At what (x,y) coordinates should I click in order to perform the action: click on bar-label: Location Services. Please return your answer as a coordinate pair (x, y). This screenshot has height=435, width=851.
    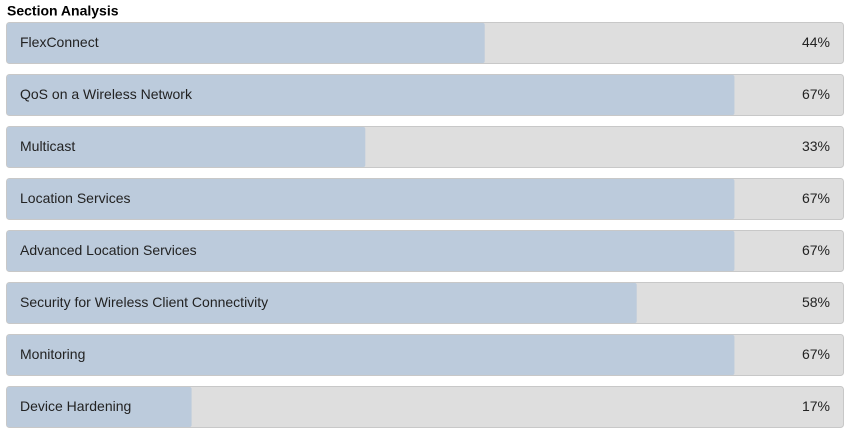
    Looking at the image, I should click on (75, 198).